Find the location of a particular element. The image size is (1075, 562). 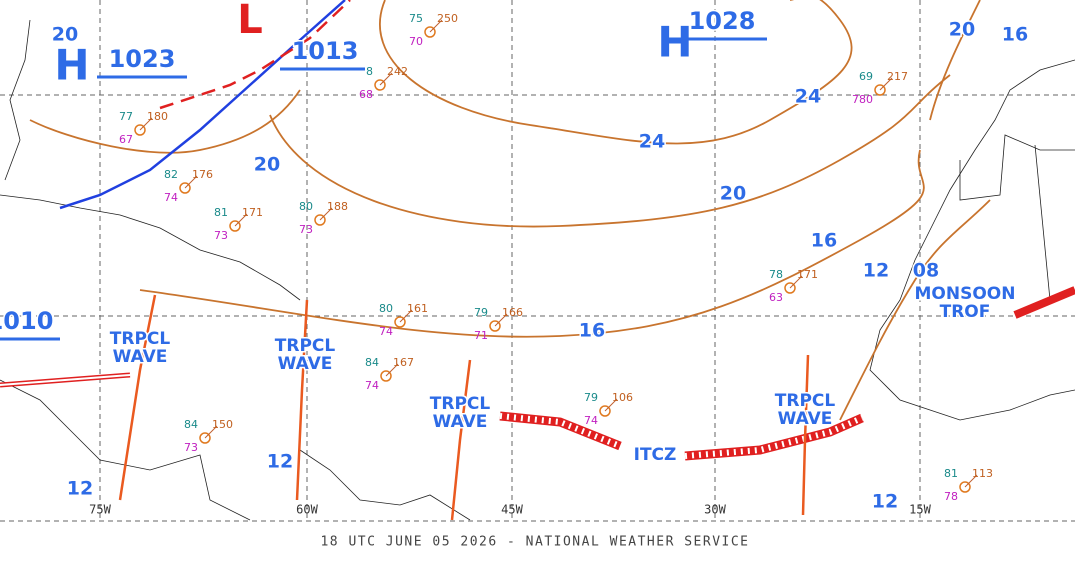

feature-label: WAVE is located at coordinates (140, 357).